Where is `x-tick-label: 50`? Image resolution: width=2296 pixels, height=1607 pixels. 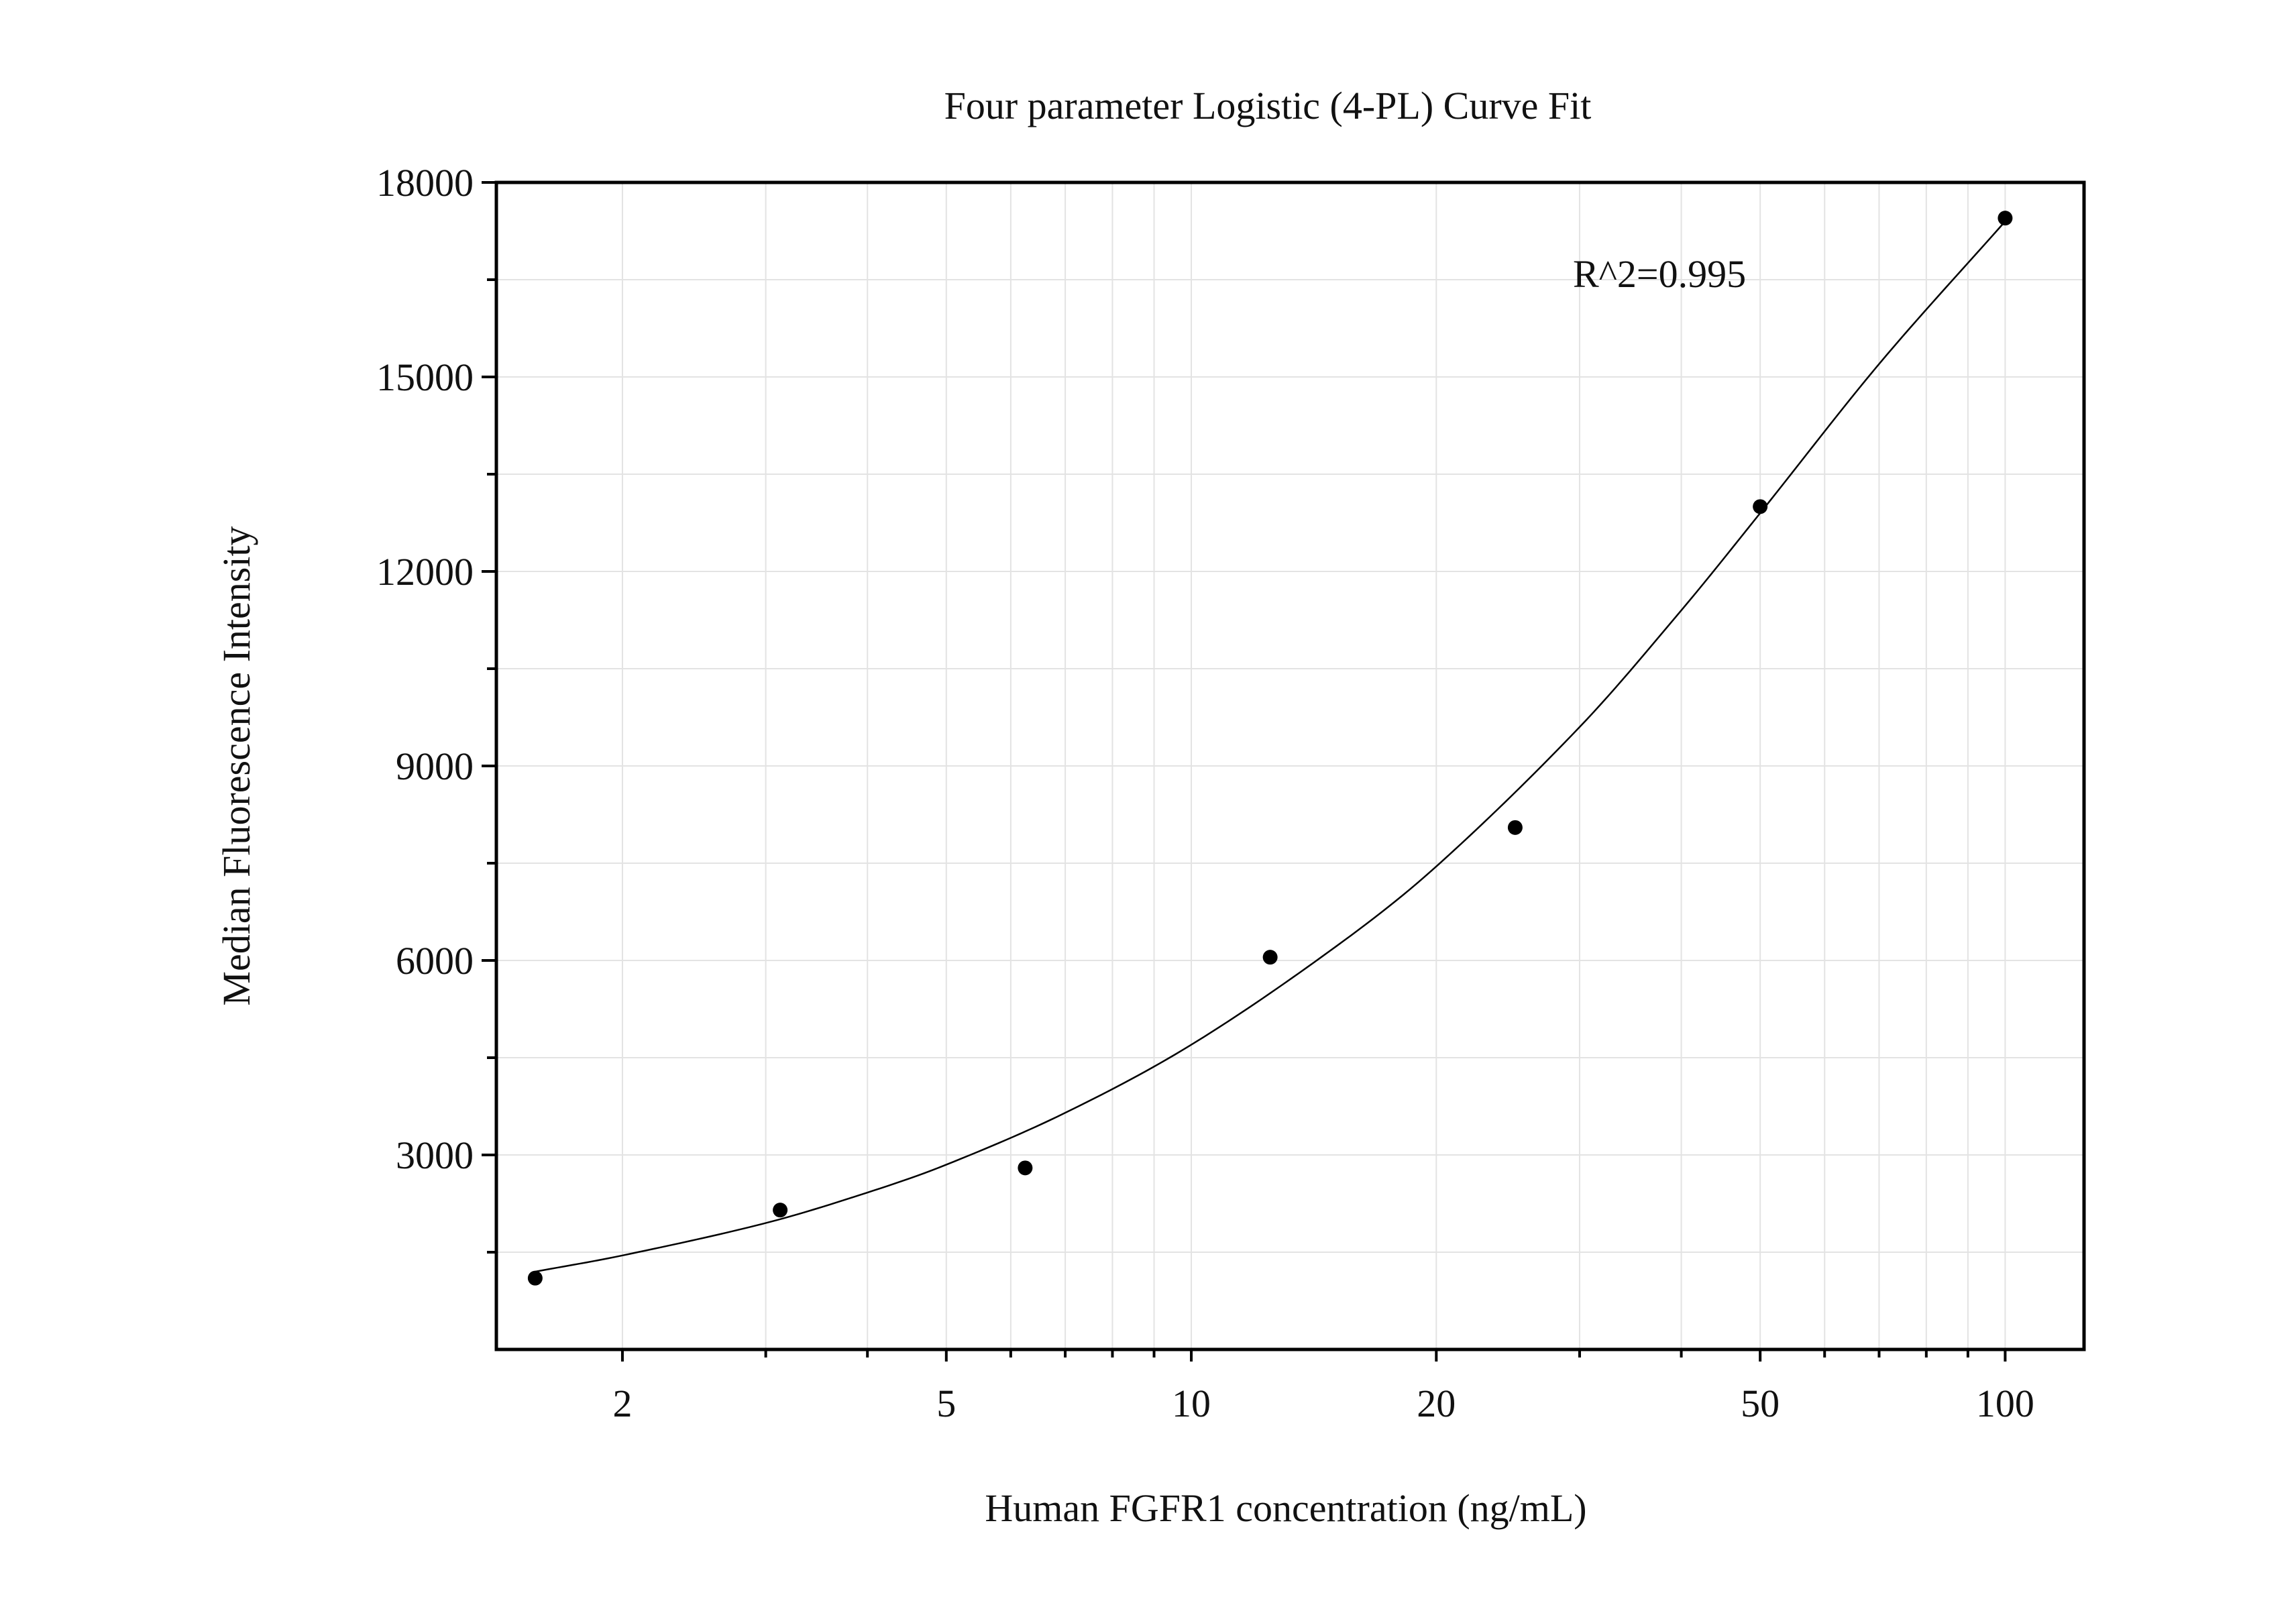 x-tick-label: 50 is located at coordinates (1761, 1403).